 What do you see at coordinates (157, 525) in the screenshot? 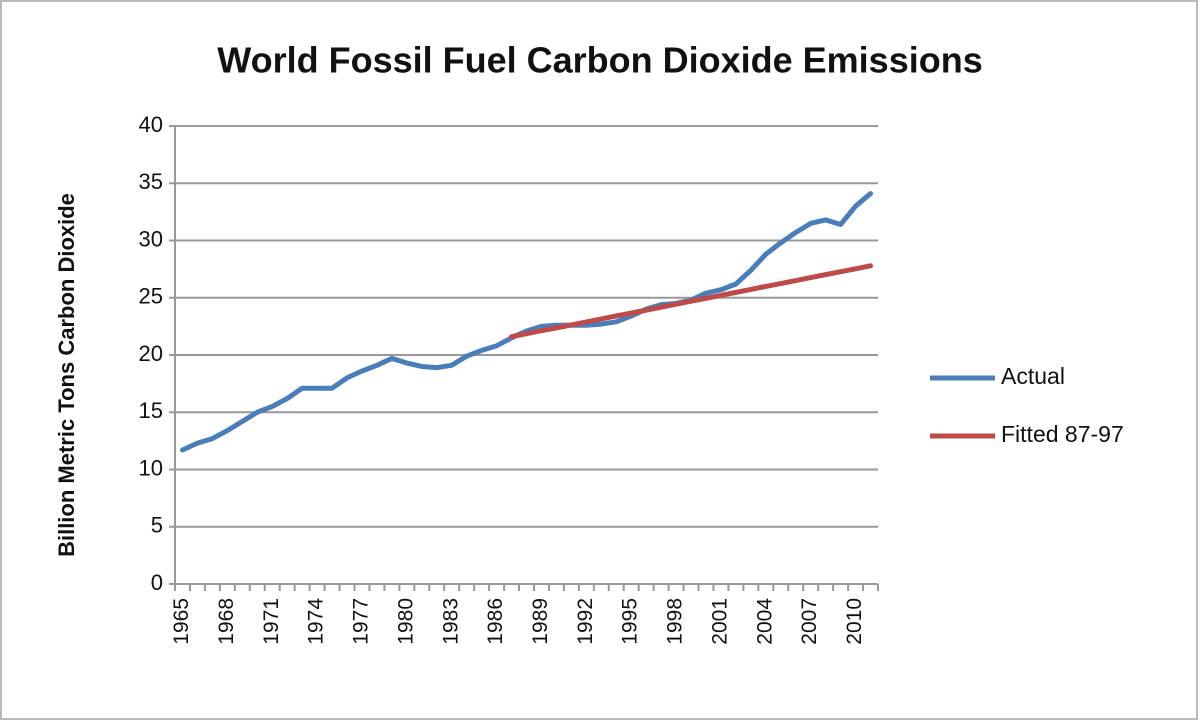
I see `y-tick-label: 5` at bounding box center [157, 525].